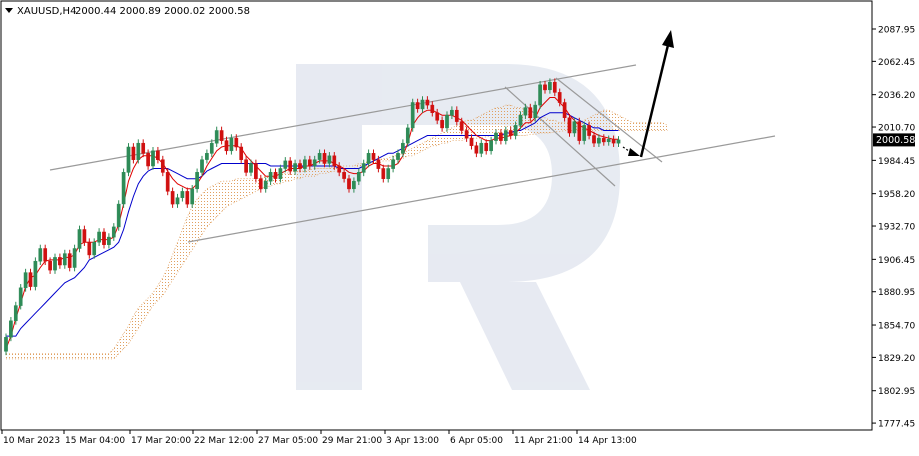  What do you see at coordinates (896, 261) in the screenshot?
I see `y-tick-label: 1906.45` at bounding box center [896, 261].